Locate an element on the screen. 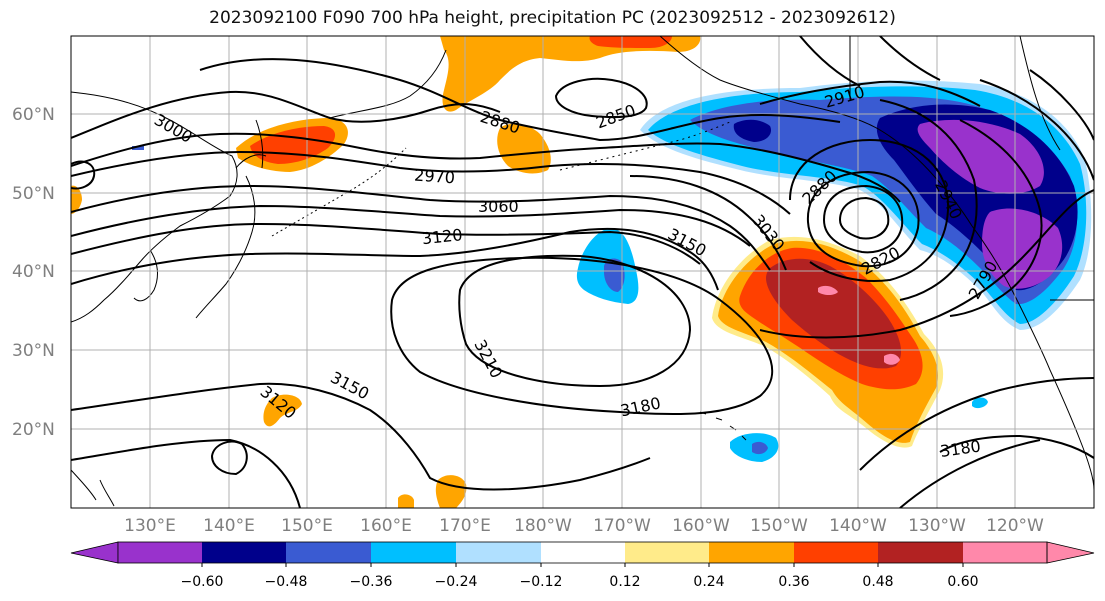  colorbar-tick-label: −0.60 is located at coordinates (202, 582).